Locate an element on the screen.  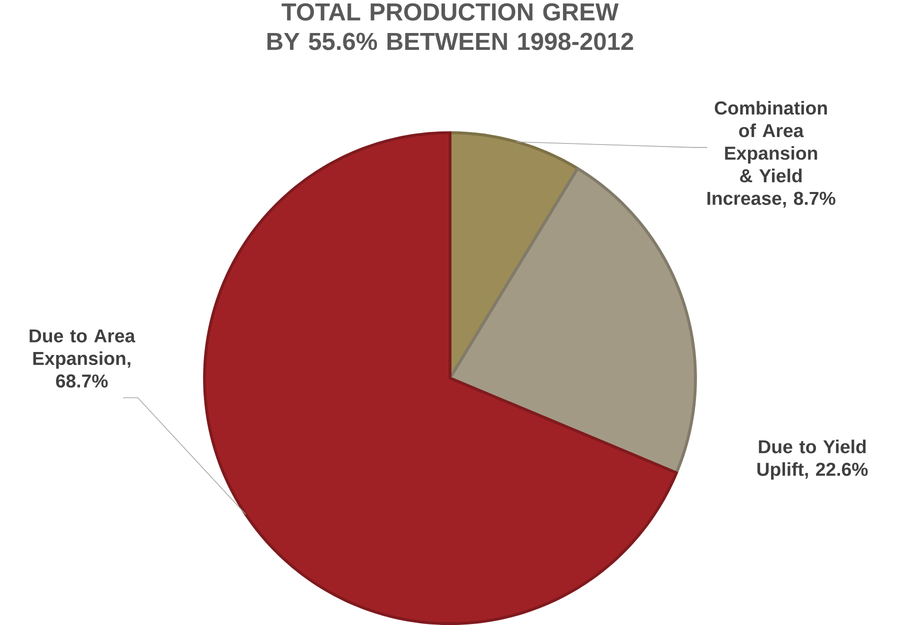
slice-label: Combination of Area Expansion & Yield Increase, 8.7% is located at coordinates (771, 154).